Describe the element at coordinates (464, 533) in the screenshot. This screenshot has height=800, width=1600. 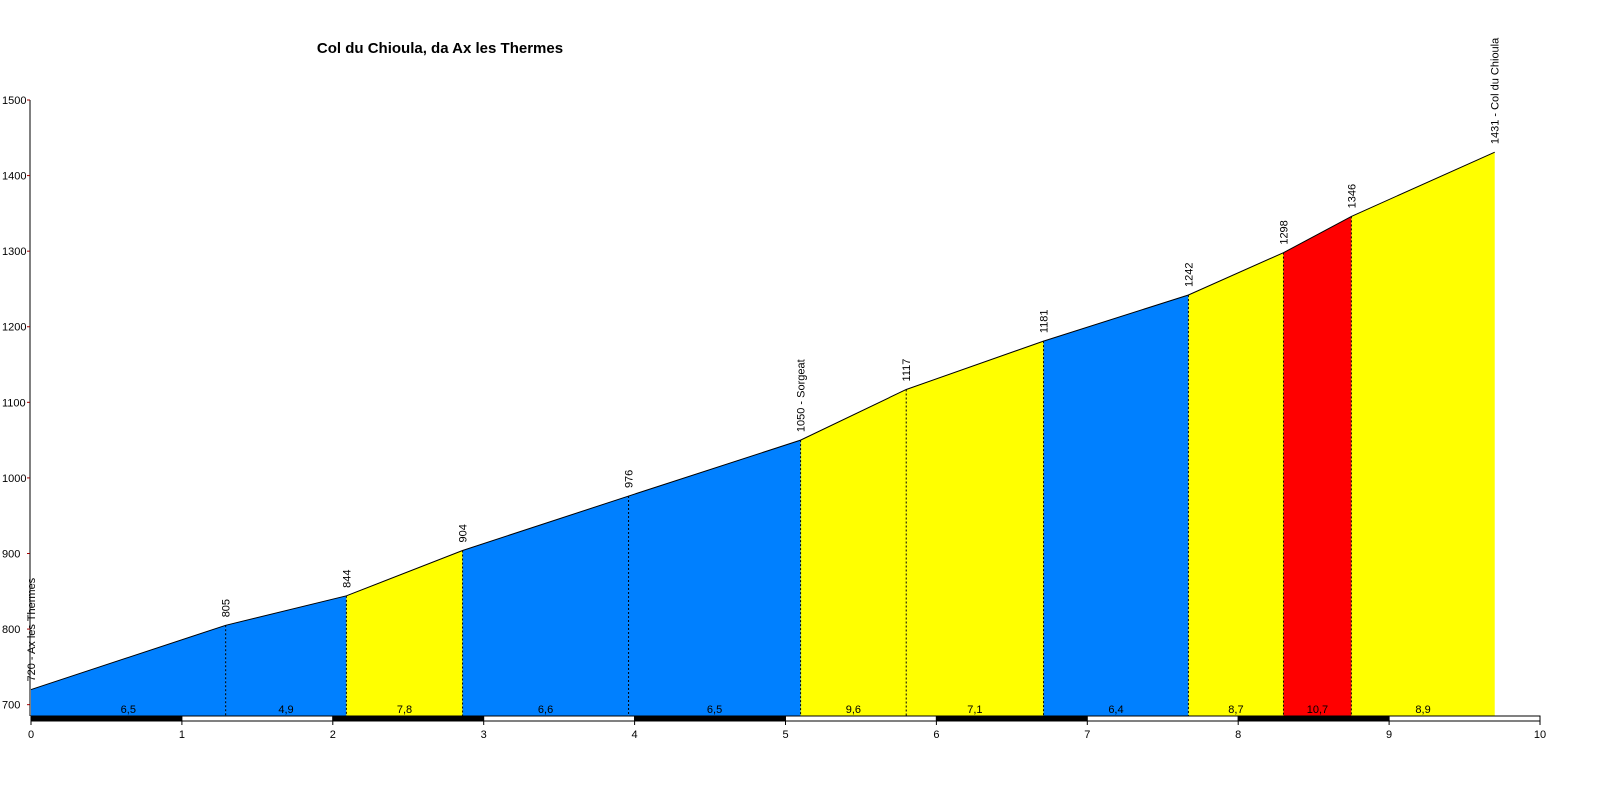
I see `point-label: 904` at that location.